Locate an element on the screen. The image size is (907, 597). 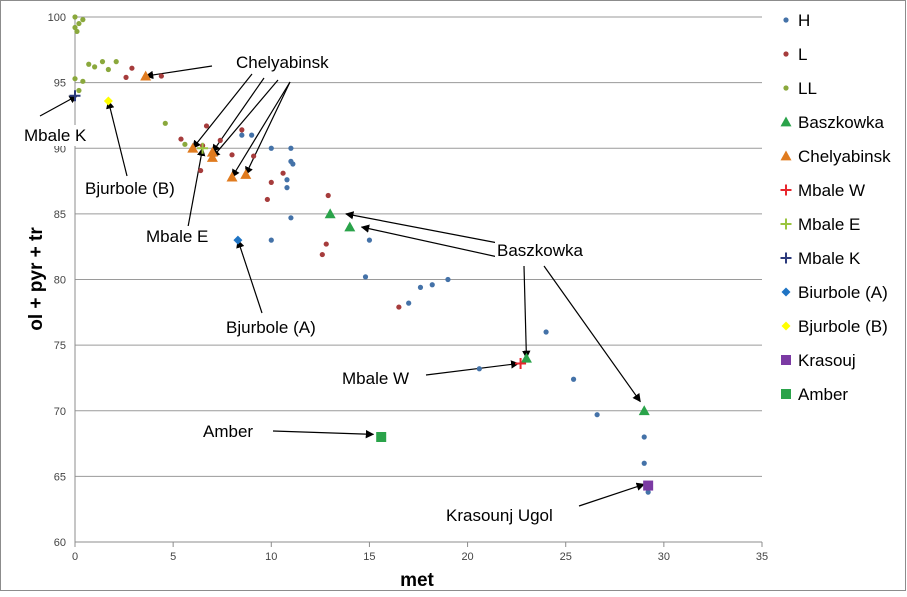
annotation-label: Mbale W is located at coordinates (375, 378).